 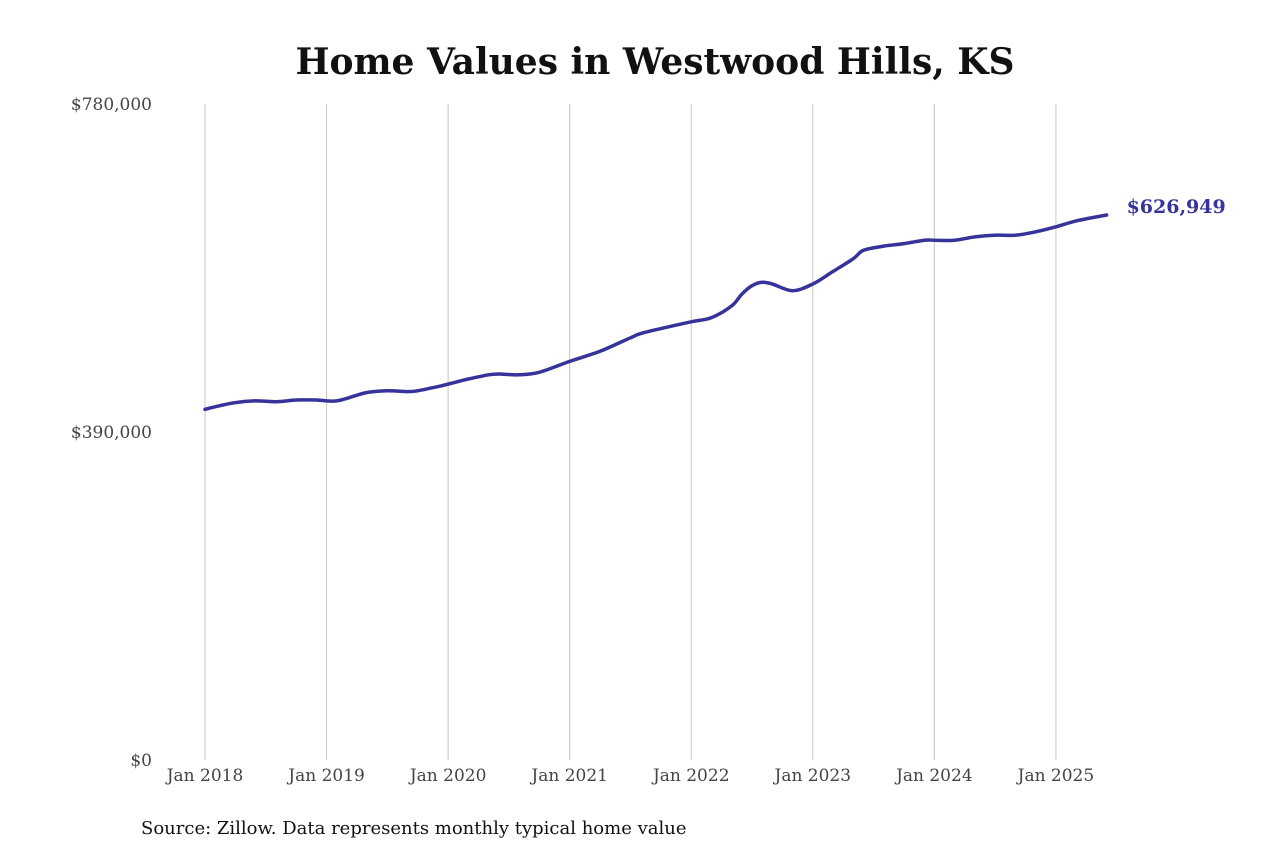 What do you see at coordinates (447, 776) in the screenshot?
I see `x-tick-label: Jan 2020` at bounding box center [447, 776].